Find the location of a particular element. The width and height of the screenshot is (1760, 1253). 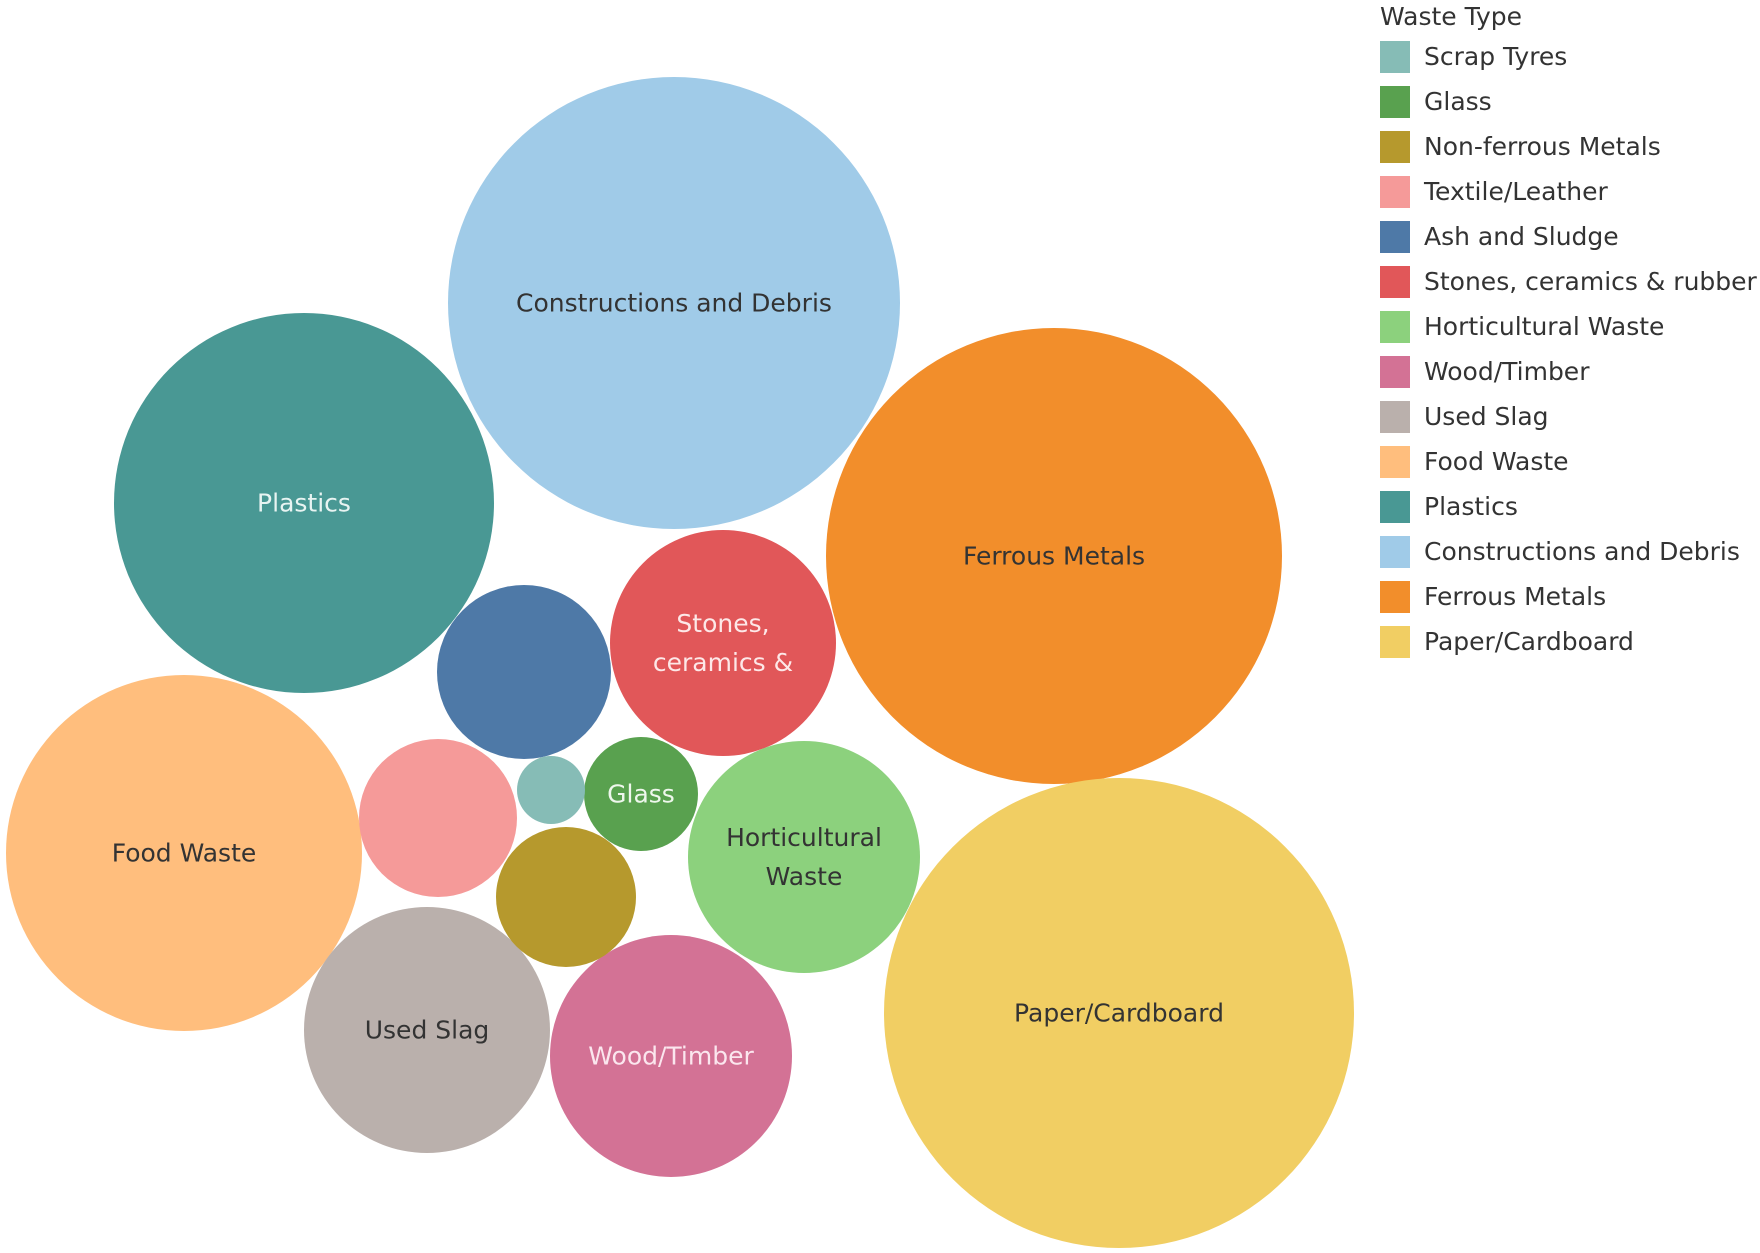

bubble-label-horticultural-waste-line-2: Waste is located at coordinates (804, 876).